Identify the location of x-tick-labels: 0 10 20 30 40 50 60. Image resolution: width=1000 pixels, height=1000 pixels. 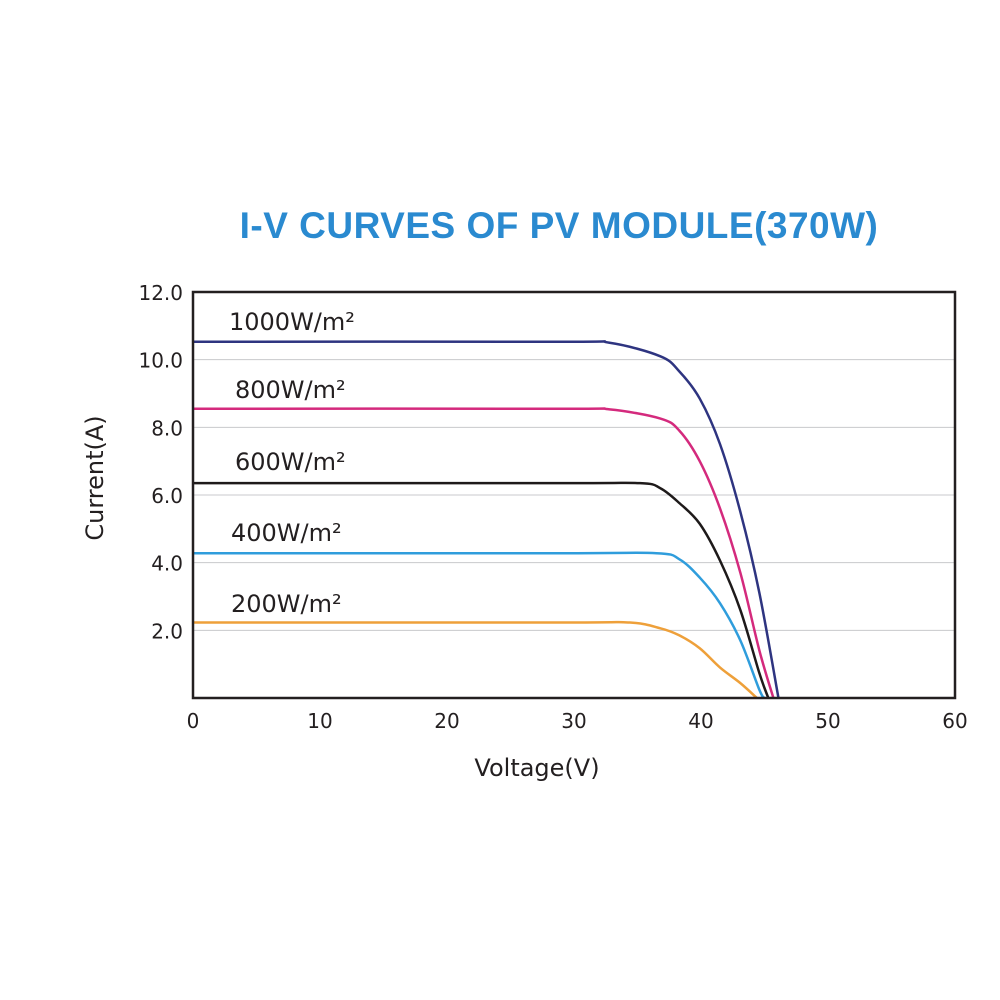
(577, 721).